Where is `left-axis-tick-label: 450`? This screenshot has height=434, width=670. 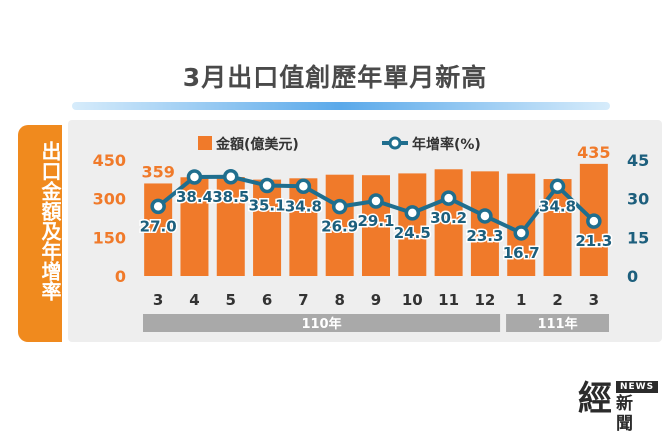 left-axis-tick-label: 450 is located at coordinates (109, 160).